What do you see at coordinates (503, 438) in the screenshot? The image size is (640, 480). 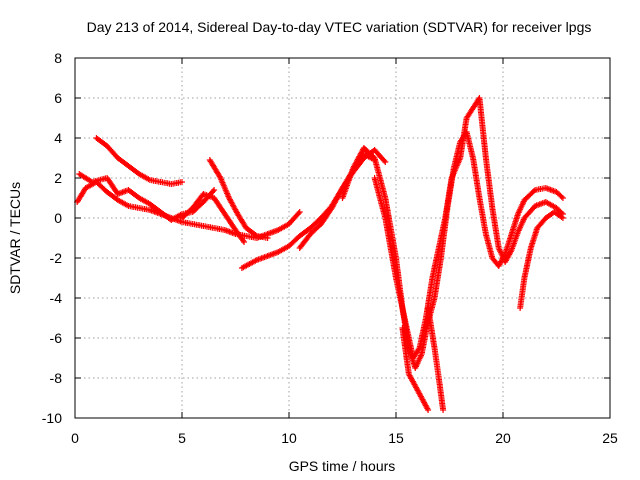 I see `x-tick-label: 20` at bounding box center [503, 438].